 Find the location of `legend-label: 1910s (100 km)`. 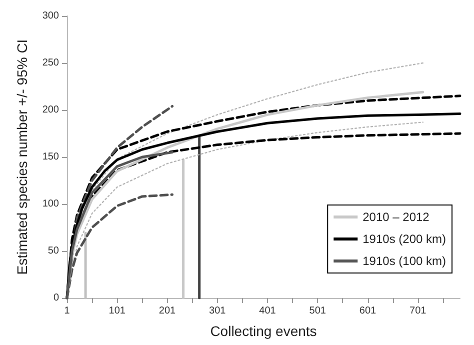

legend-label: 1910s (100 km) is located at coordinates (404, 261).